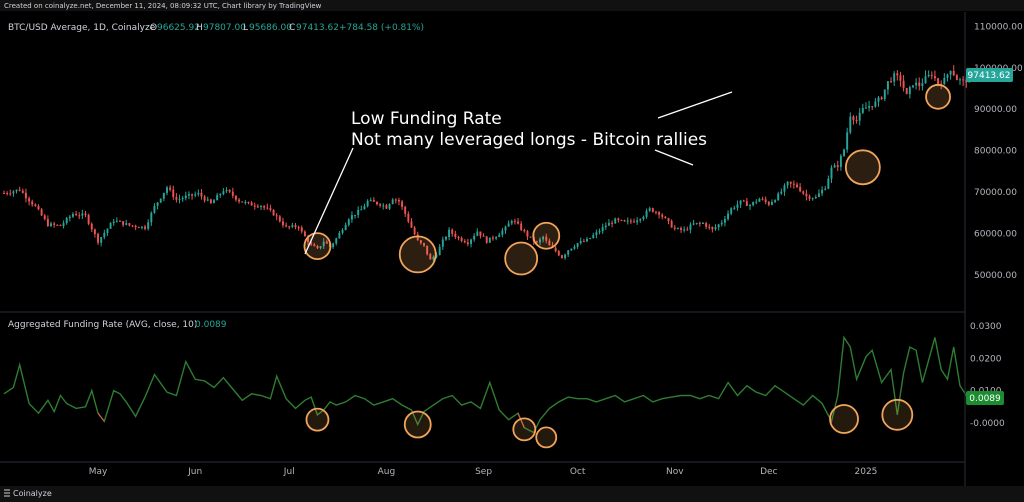  I want to click on price-y-tick-label: 50000.00, so click(995, 276).